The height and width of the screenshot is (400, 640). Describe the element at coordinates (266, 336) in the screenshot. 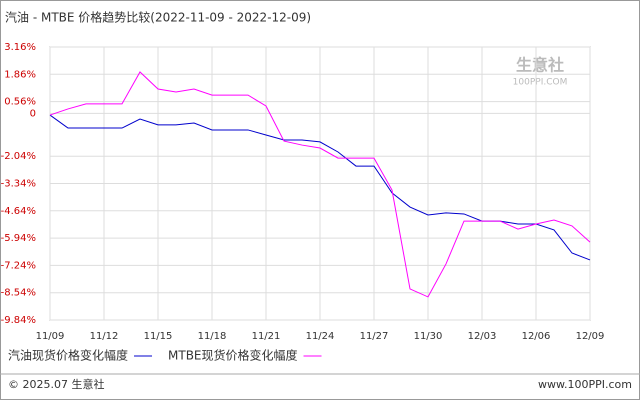

I see `x-tick-label: 11/21` at that location.